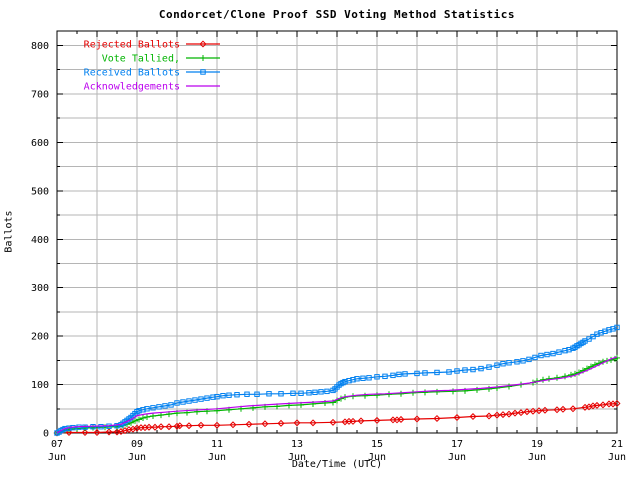  What do you see at coordinates (217, 444) in the screenshot?
I see `x-tick-label-day: 11` at bounding box center [217, 444].